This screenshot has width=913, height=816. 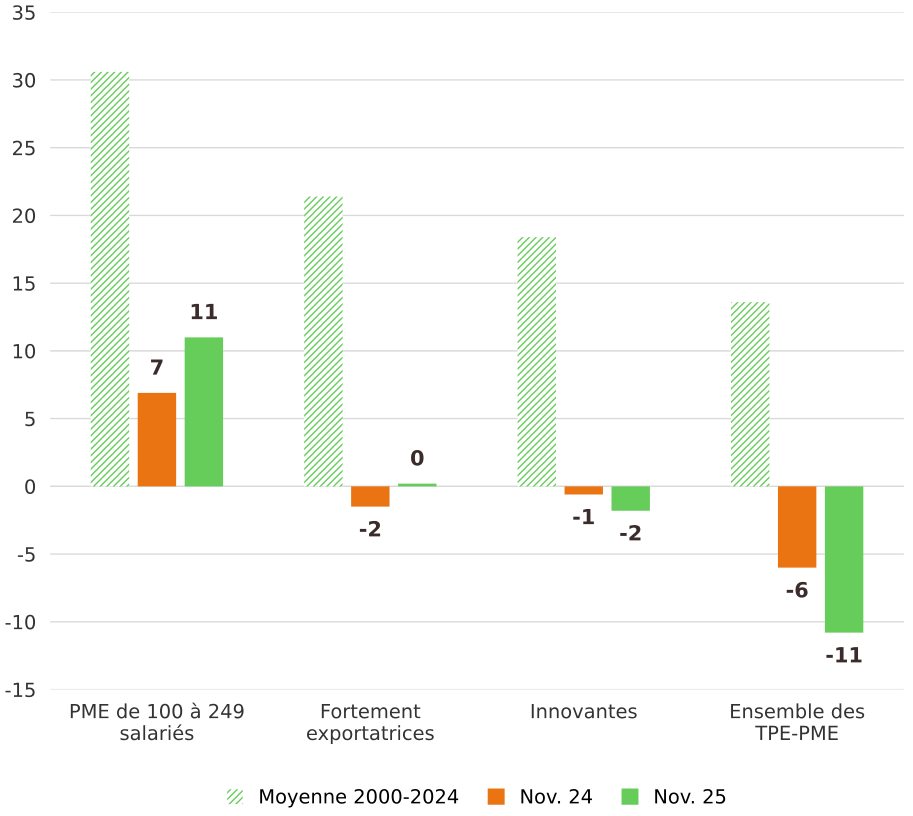 What do you see at coordinates (24, 216) in the screenshot?
I see `y-tick-label: 20` at bounding box center [24, 216].